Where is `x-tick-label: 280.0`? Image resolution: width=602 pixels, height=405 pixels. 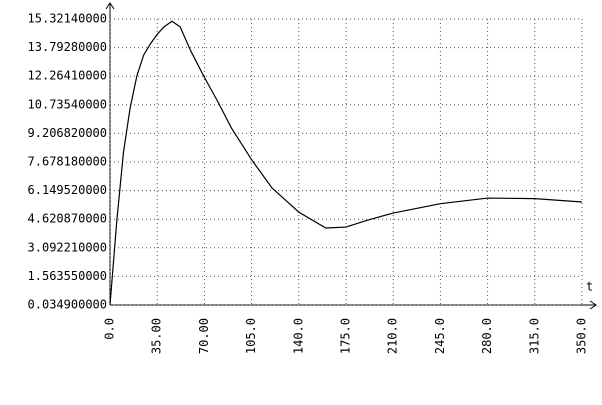 x-tick-label: 280.0 is located at coordinates (487, 336).